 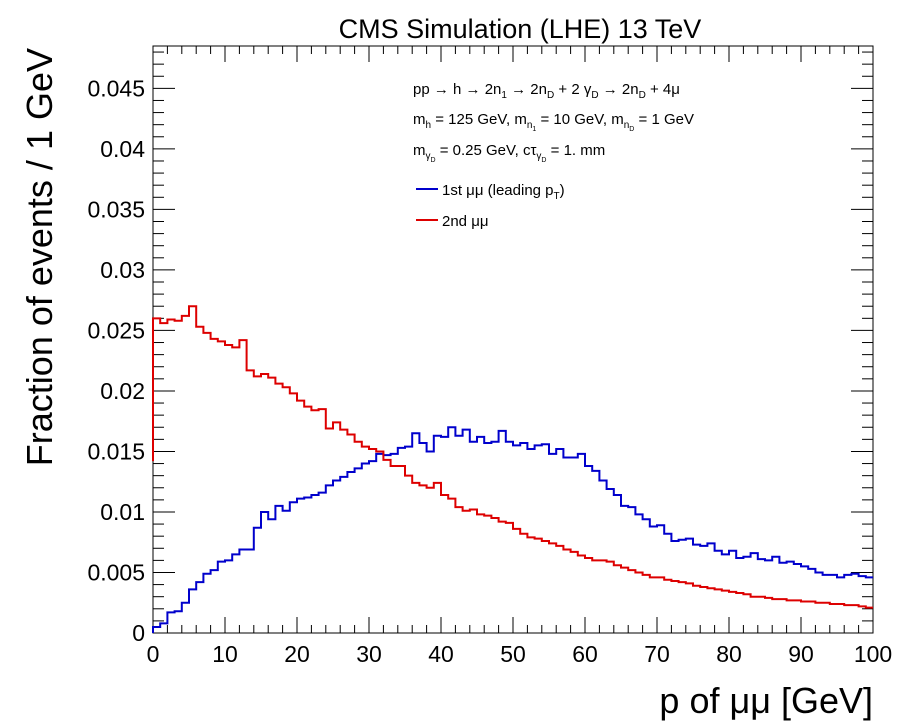 What do you see at coordinates (631, 129) in the screenshot?
I see `mass-subsub-3: D` at bounding box center [631, 129].